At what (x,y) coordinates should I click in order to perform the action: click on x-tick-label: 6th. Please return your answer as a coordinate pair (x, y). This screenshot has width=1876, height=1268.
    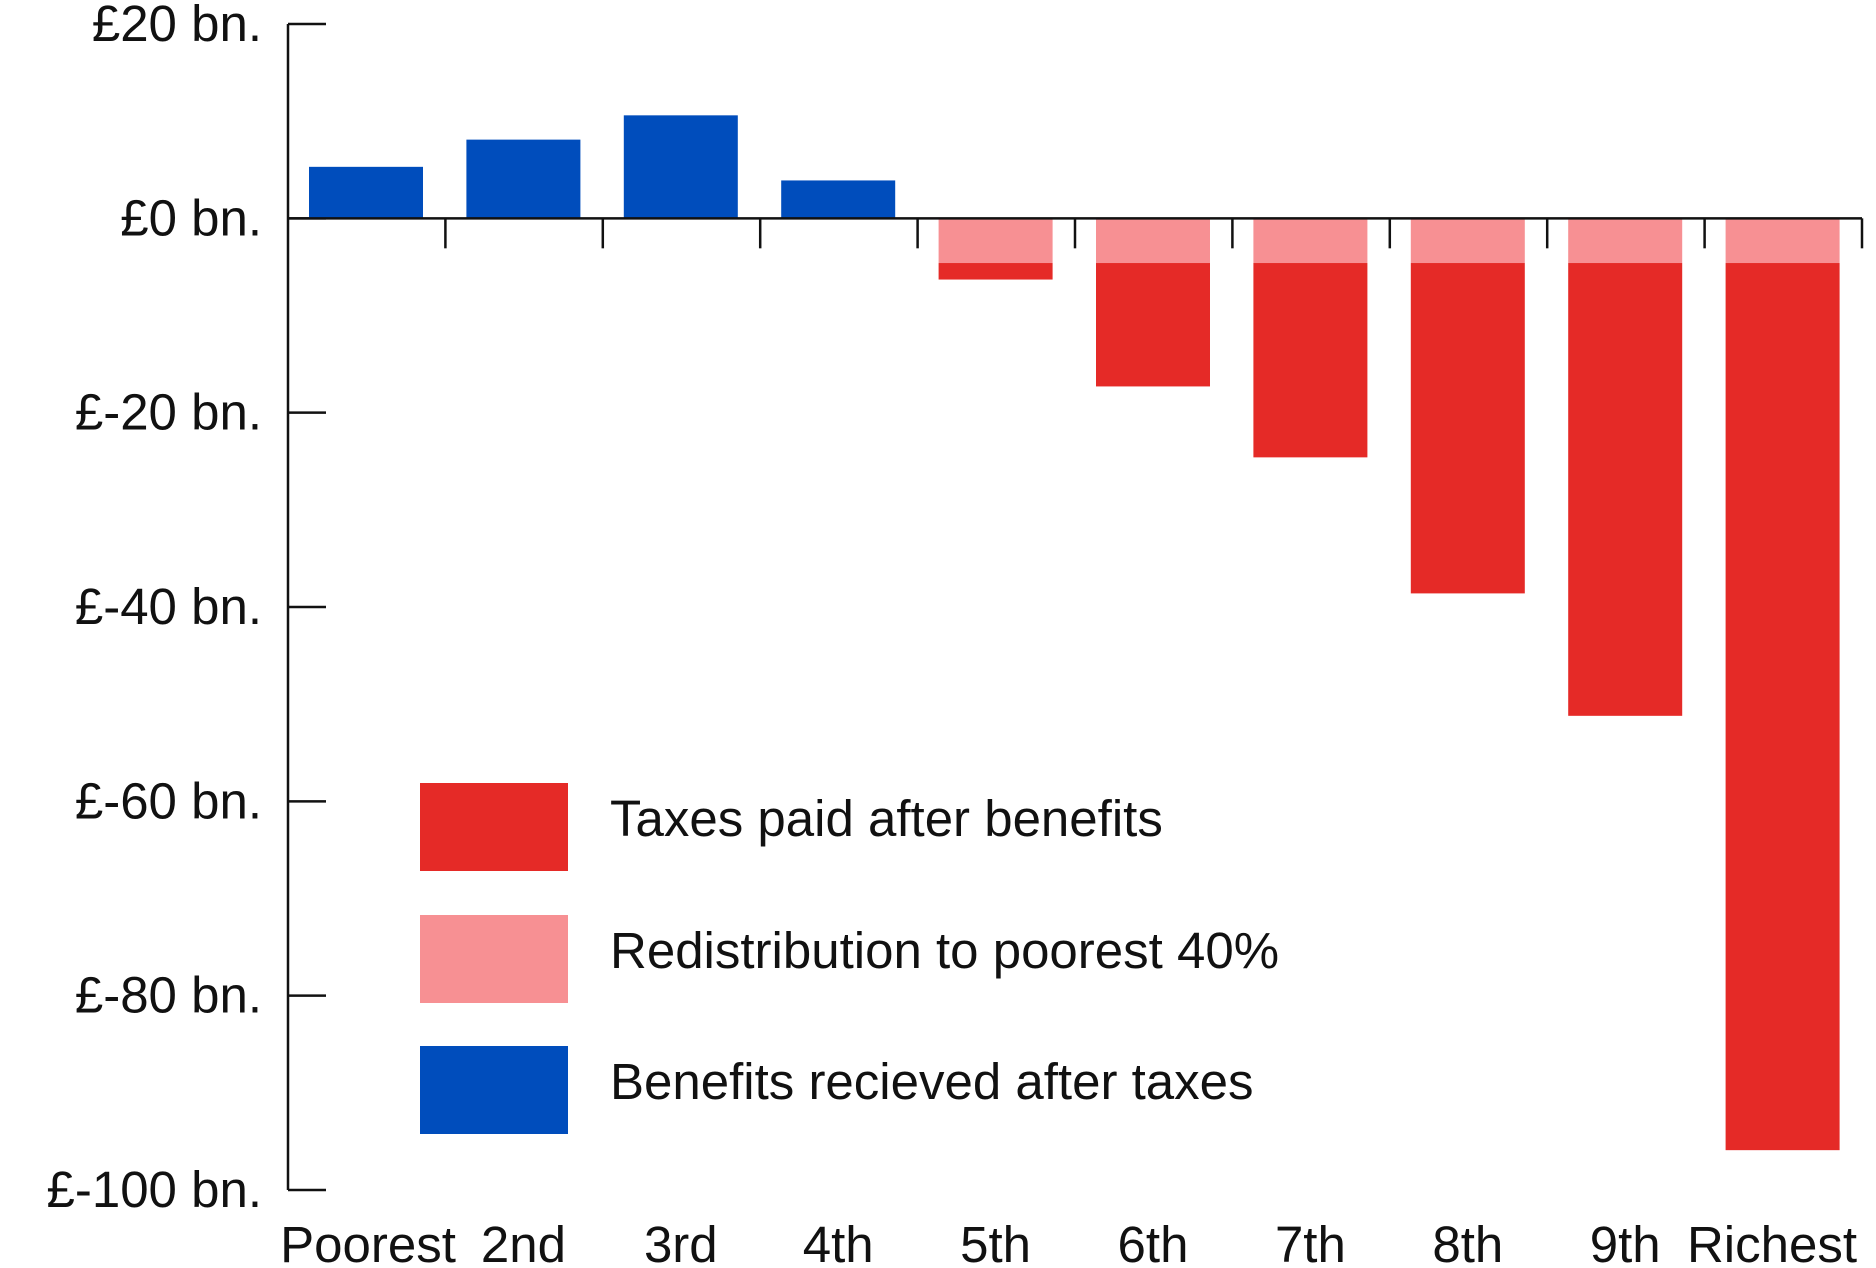
    Looking at the image, I should click on (1153, 1242).